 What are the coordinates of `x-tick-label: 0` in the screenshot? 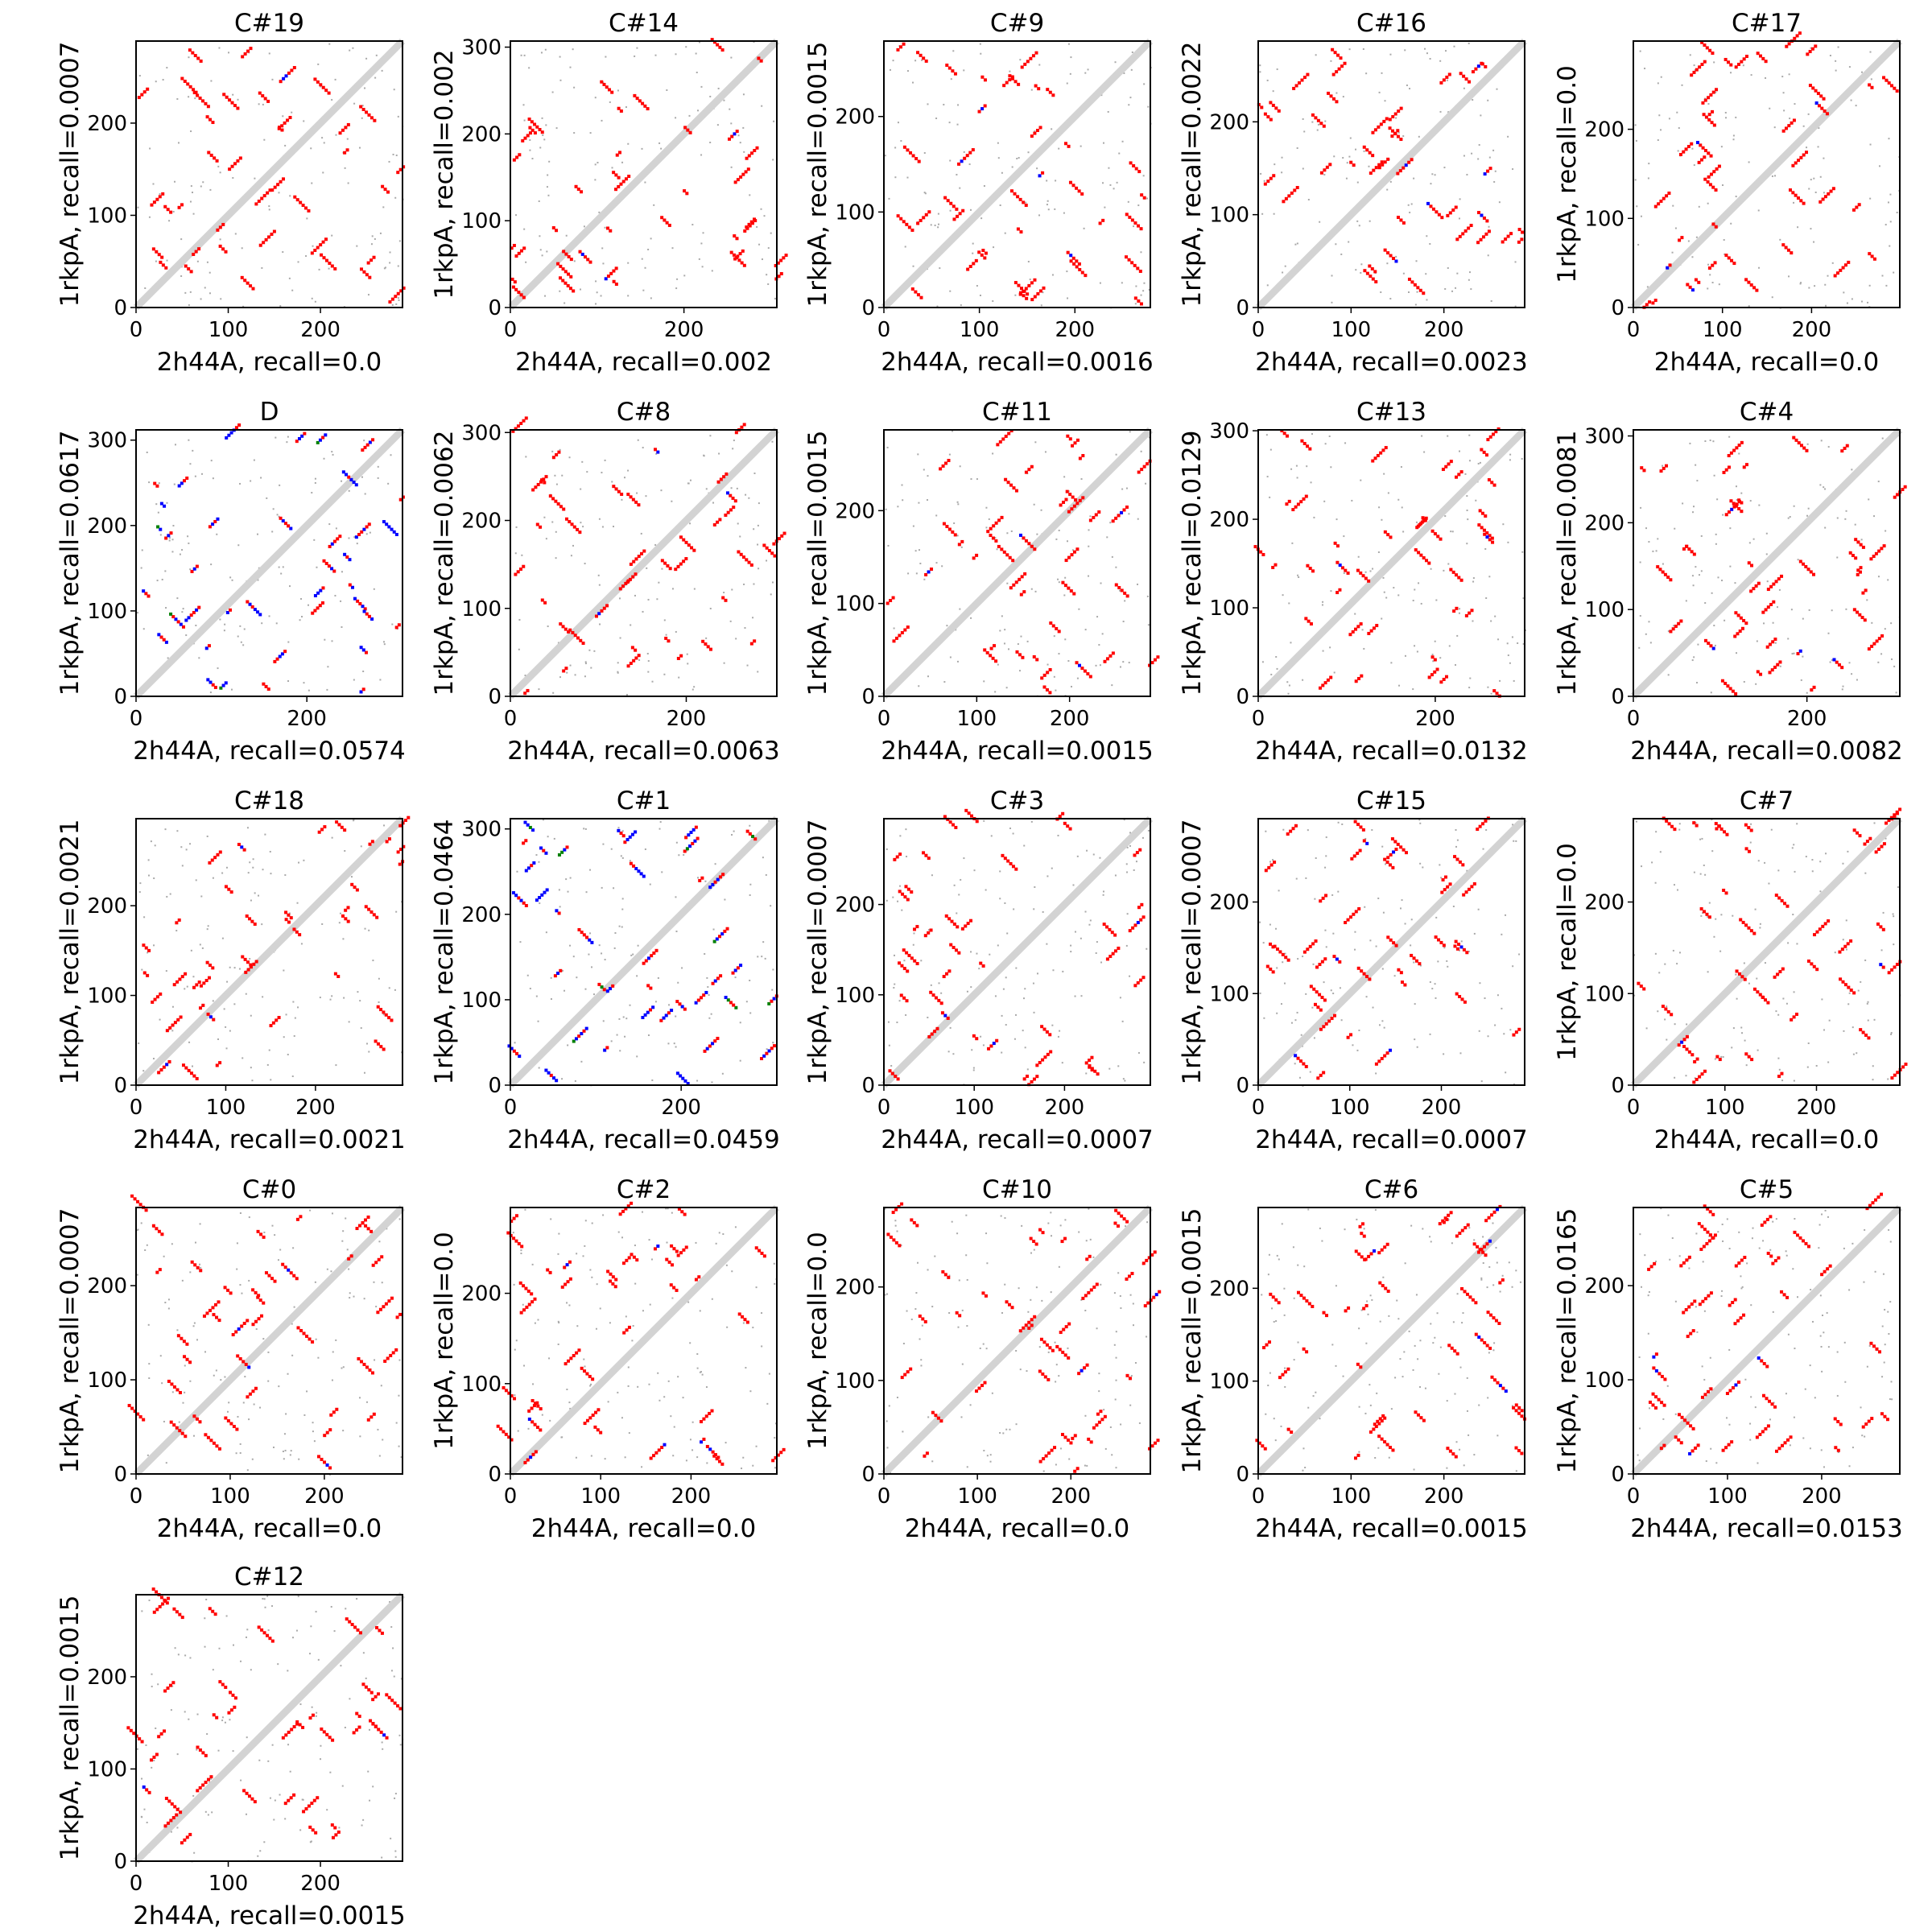 It's located at (136, 330).